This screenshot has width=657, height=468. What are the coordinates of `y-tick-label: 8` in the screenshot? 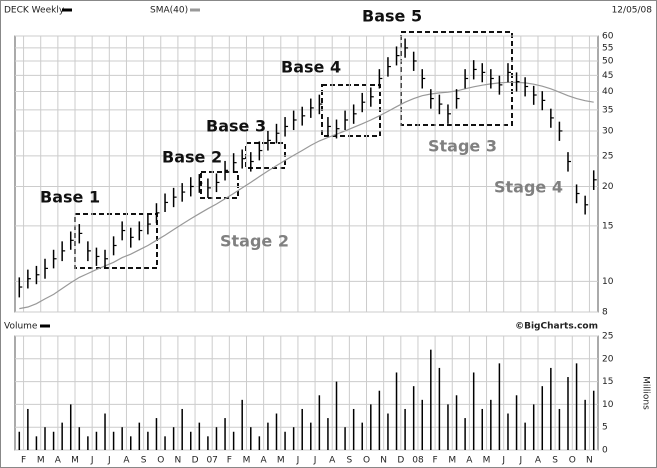 It's located at (605, 313).